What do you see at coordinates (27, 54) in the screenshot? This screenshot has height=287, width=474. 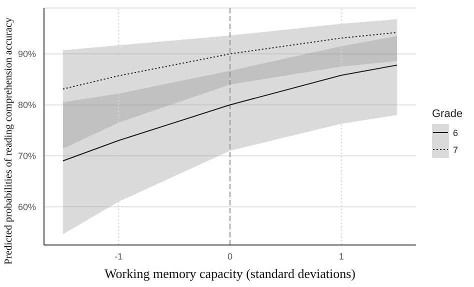 I see `y-tick-label: 90%` at bounding box center [27, 54].